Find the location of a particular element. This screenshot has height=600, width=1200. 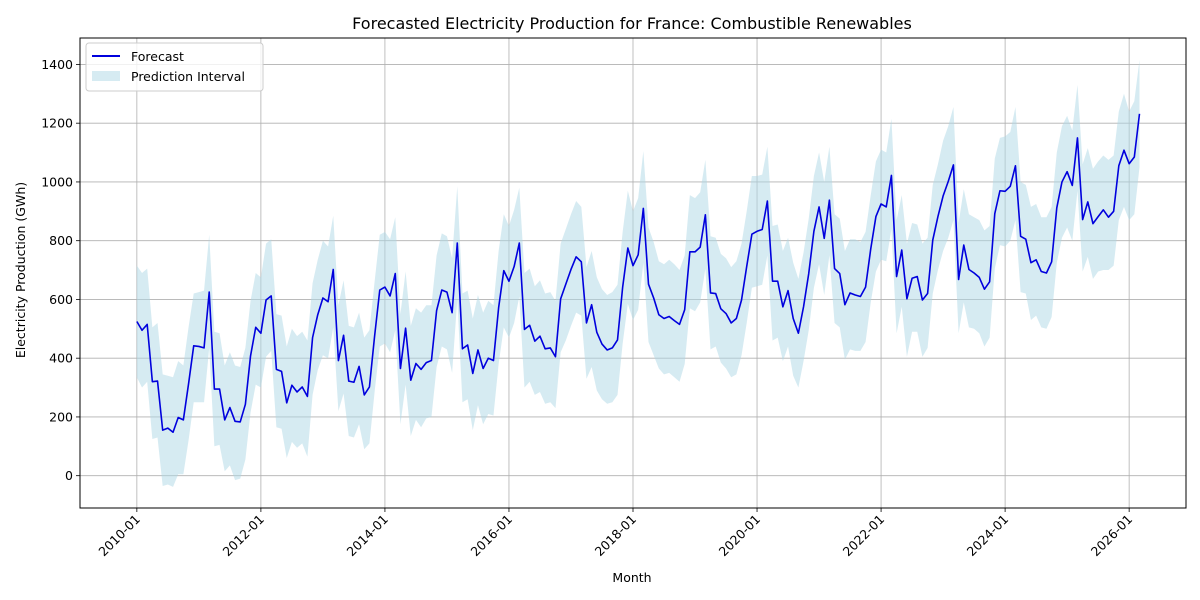

y-tick-label: 0 is located at coordinates (69, 475).